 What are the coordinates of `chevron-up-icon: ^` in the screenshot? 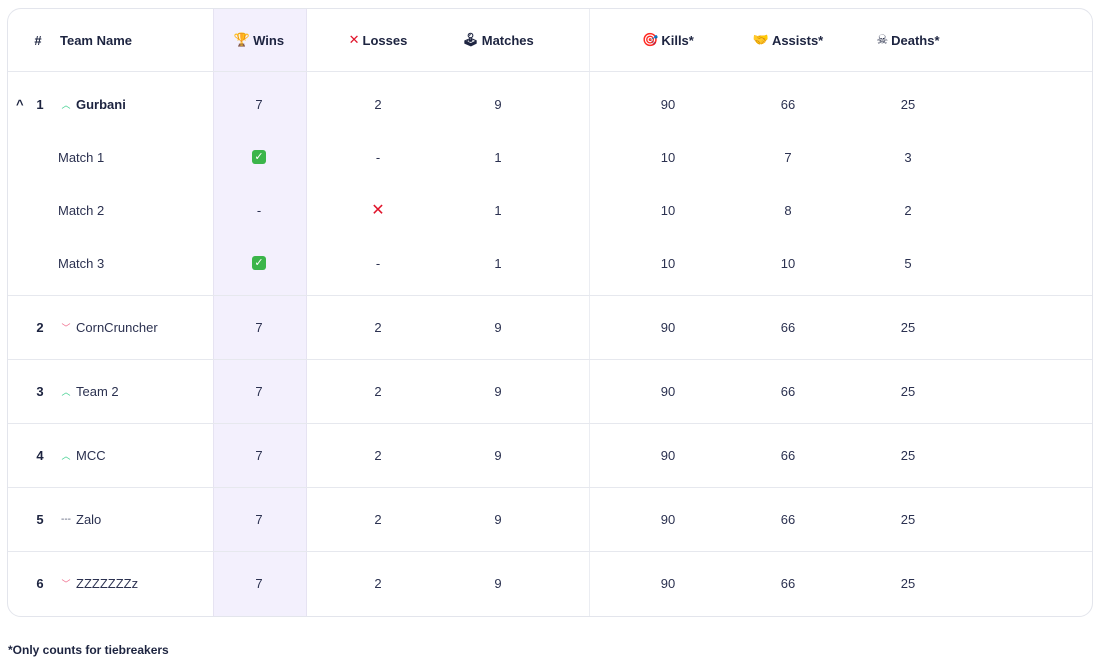 It's located at (20, 104).